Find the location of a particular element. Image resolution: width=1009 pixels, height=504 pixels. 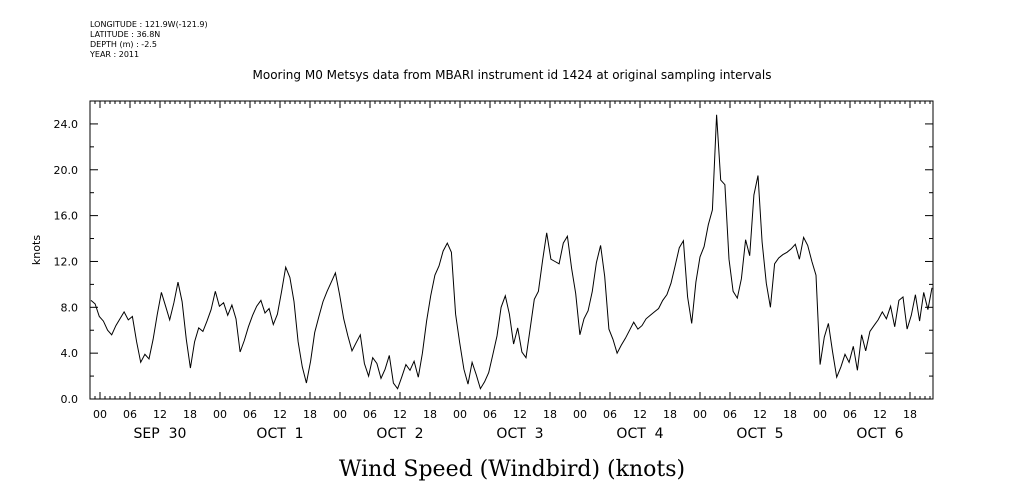

x-day-label: OCT 6 is located at coordinates (879, 434).